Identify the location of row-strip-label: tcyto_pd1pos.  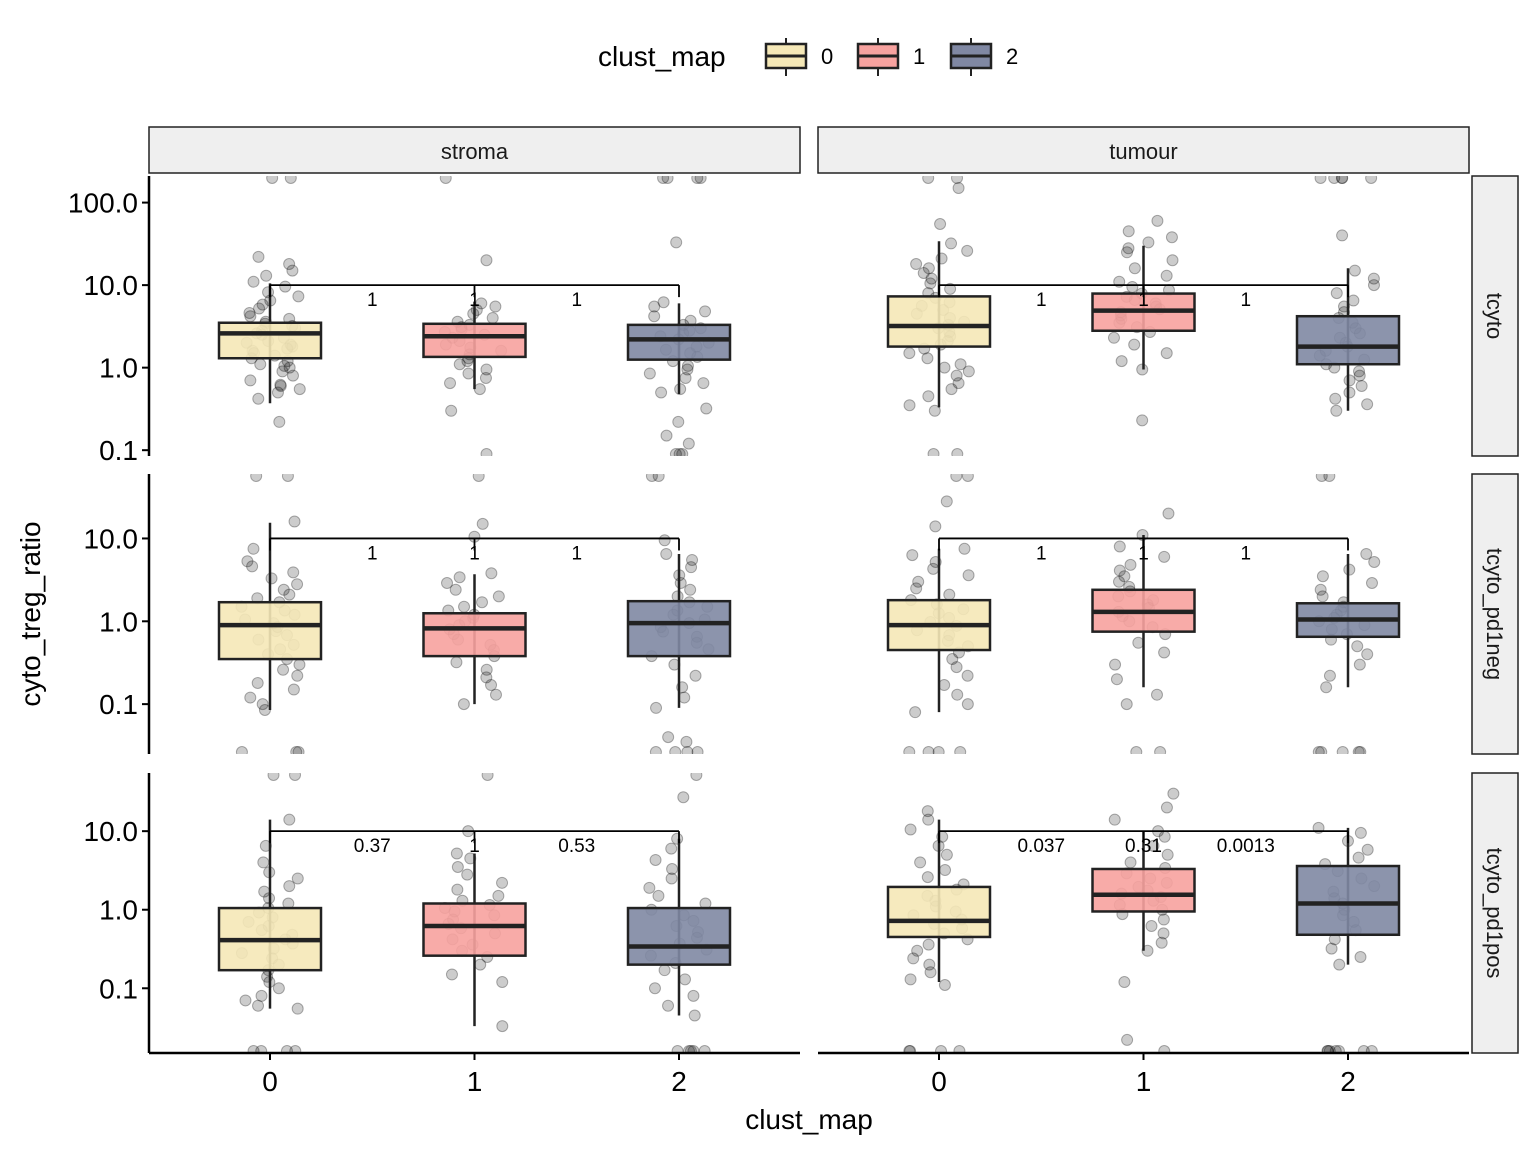
(1494, 913).